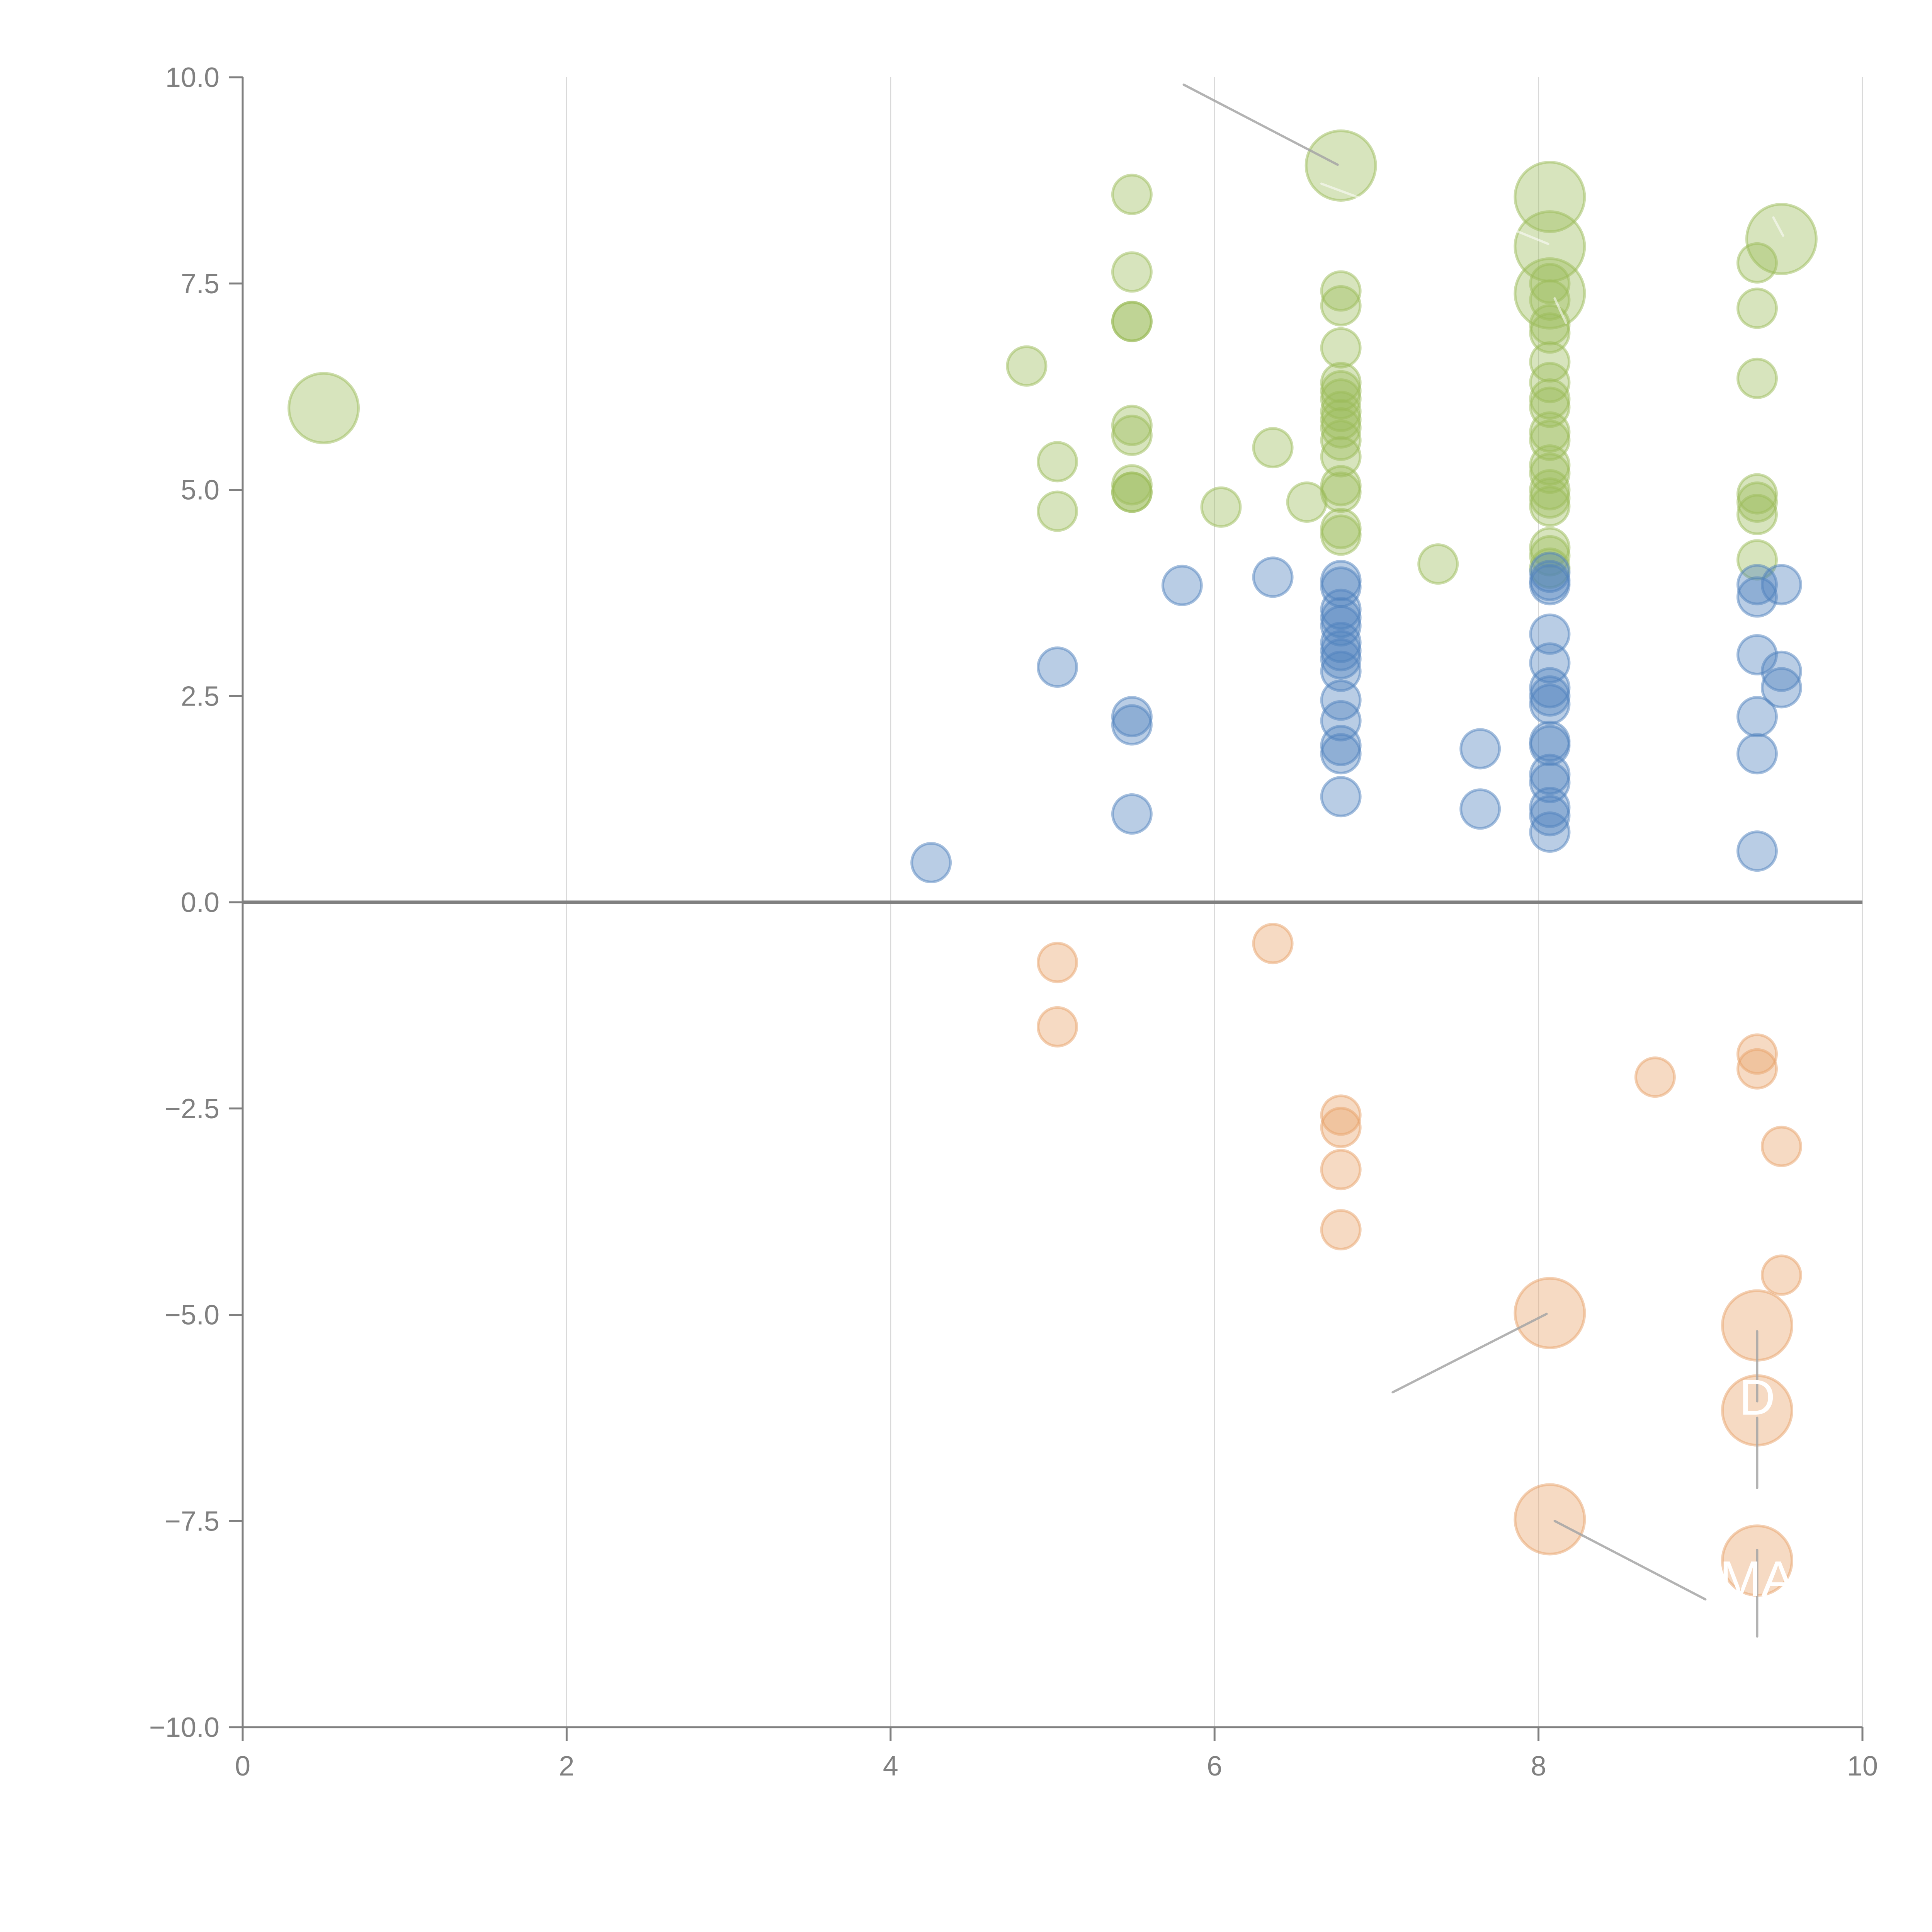  Describe the element at coordinates (200, 284) in the screenshot. I see `y-tick-label: 7.5` at that location.